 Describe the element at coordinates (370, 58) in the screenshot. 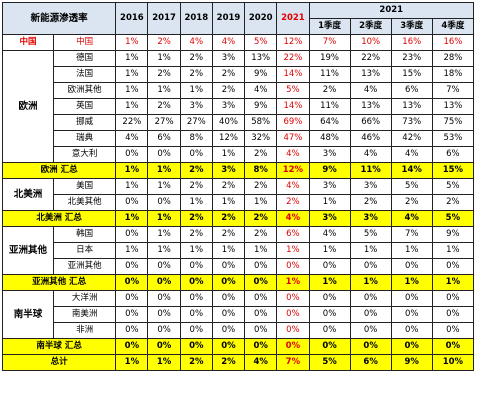

I see `quarter-value-cell: 22%` at that location.